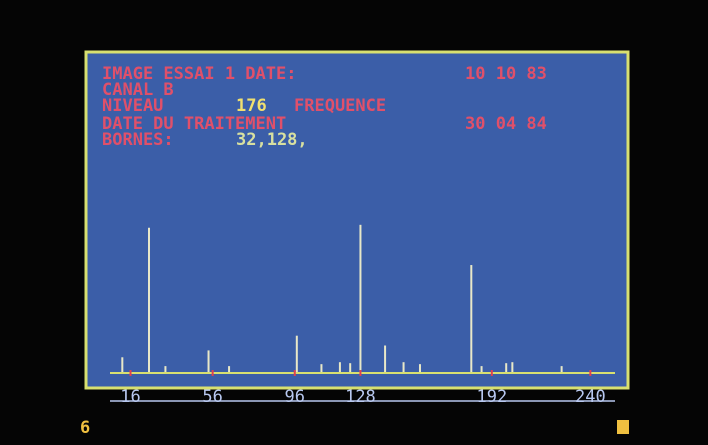 Image resolution: width=708 pixels, height=445 pixels. Describe the element at coordinates (138, 90) in the screenshot. I see `screen-text: CANAL B` at that location.